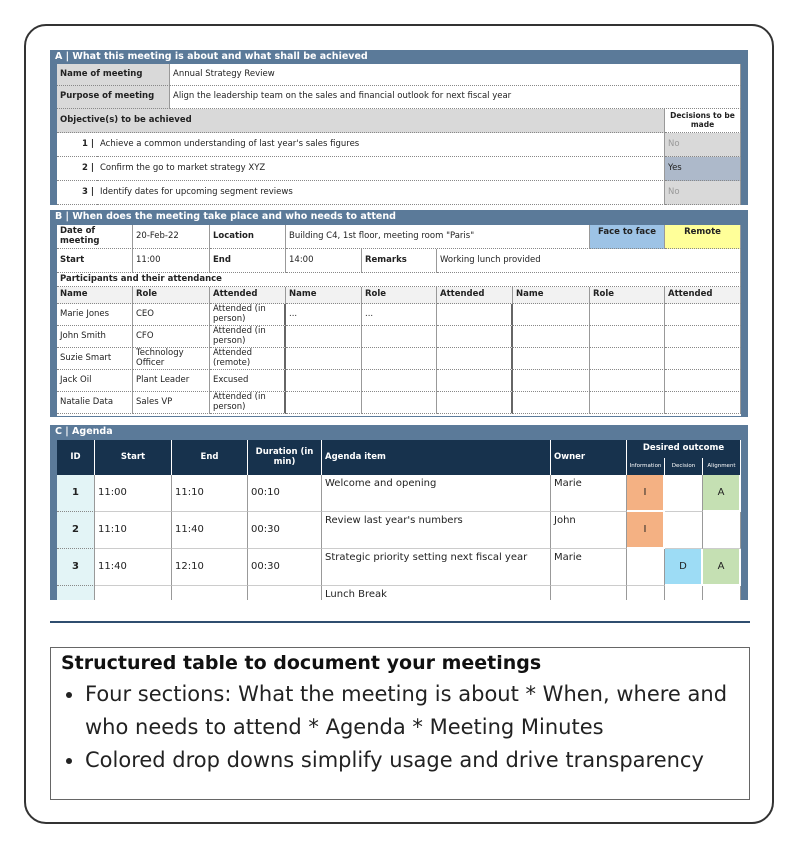 This screenshot has width=800, height=850. What do you see at coordinates (113, 75) in the screenshot?
I see `field-label: Name of meeting` at bounding box center [113, 75].